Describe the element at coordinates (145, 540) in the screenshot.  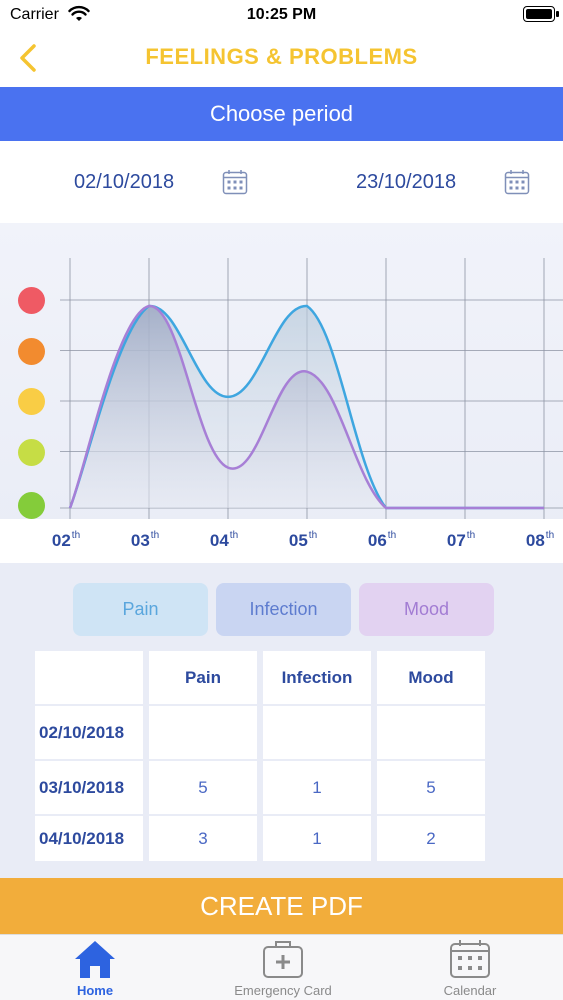
I see `x-tick-label: 03th` at that location.